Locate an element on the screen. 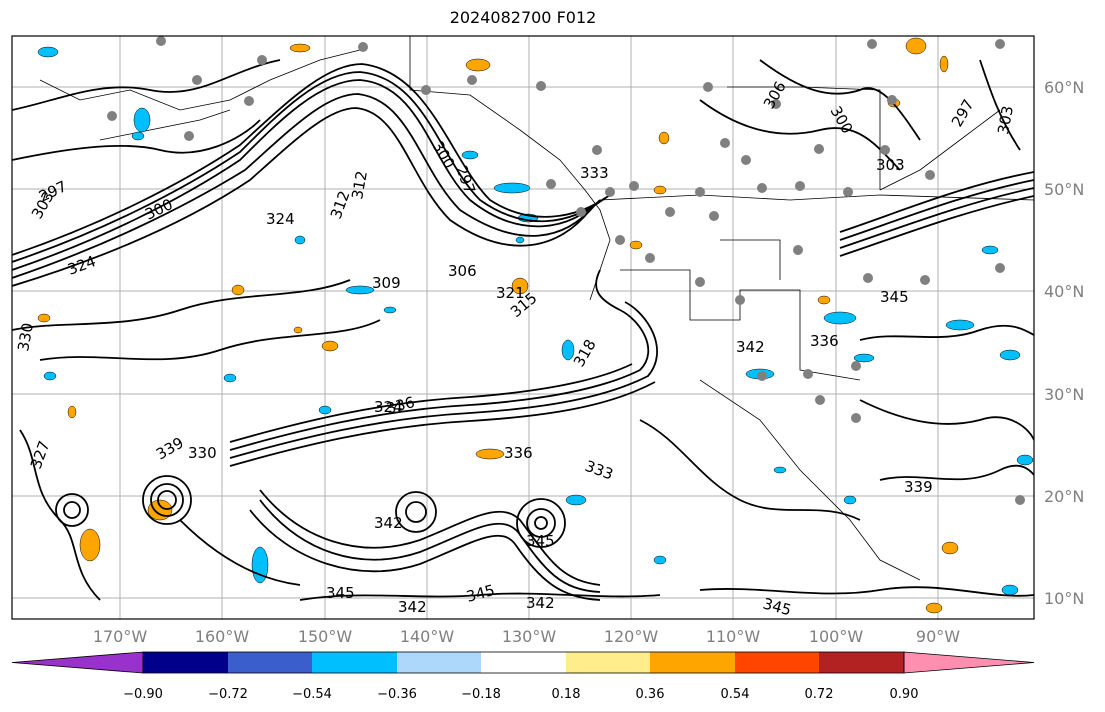 Image resolution: width=1105 pixels, height=712 pixels. latitude-labels: 60°N 50°N 40°N 30°N 20°N 10°N is located at coordinates (1064, 343).